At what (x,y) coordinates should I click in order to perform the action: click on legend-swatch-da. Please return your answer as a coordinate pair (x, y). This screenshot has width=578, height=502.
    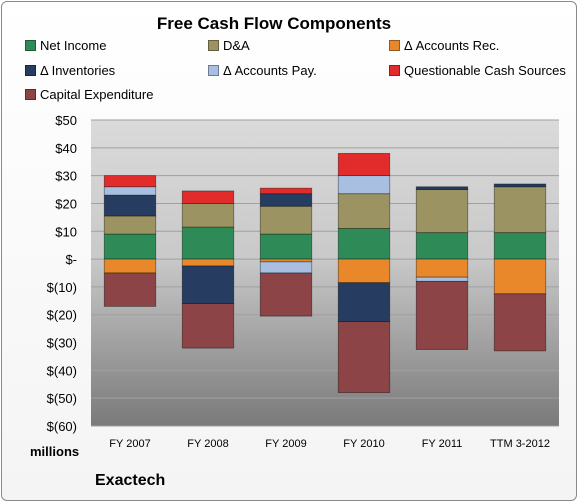
    Looking at the image, I should click on (213, 45).